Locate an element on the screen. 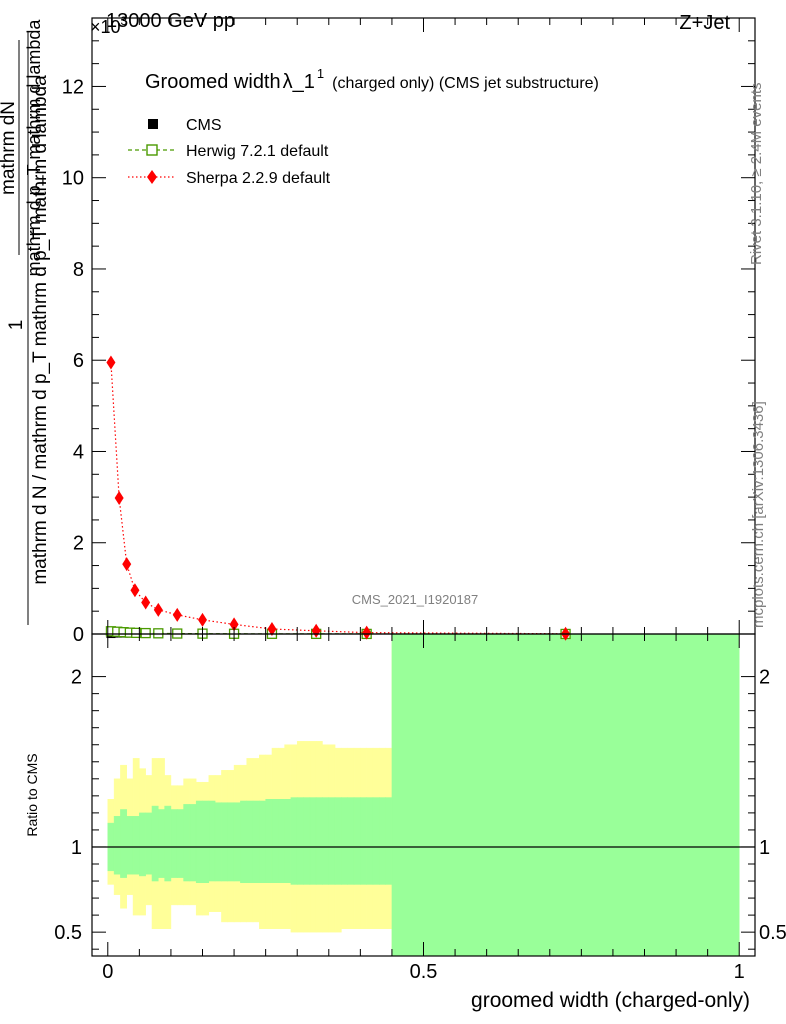  analysis-watermark: CMS_2021_I1920187 is located at coordinates (415, 599).